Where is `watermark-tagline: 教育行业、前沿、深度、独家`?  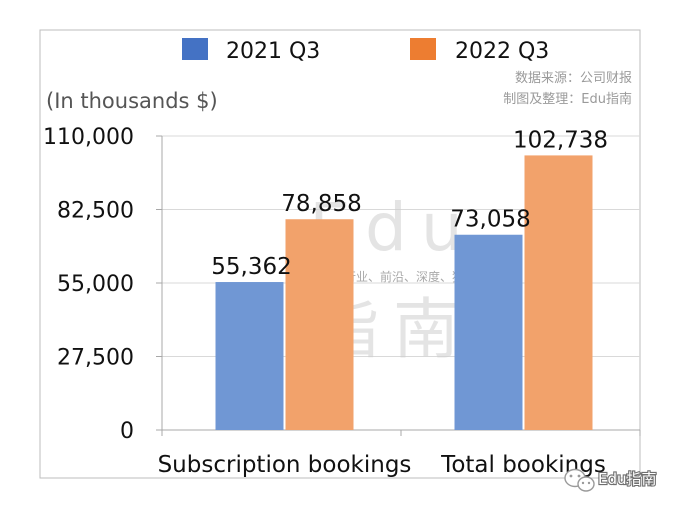 watermark-tagline: 教育行业、前沿、深度、独家 is located at coordinates (398, 276).